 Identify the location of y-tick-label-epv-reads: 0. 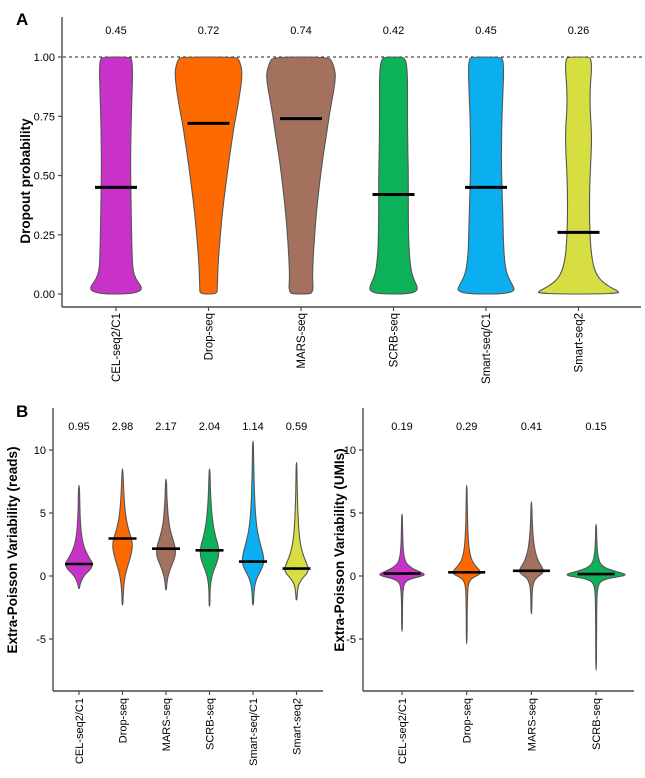
(43, 577).